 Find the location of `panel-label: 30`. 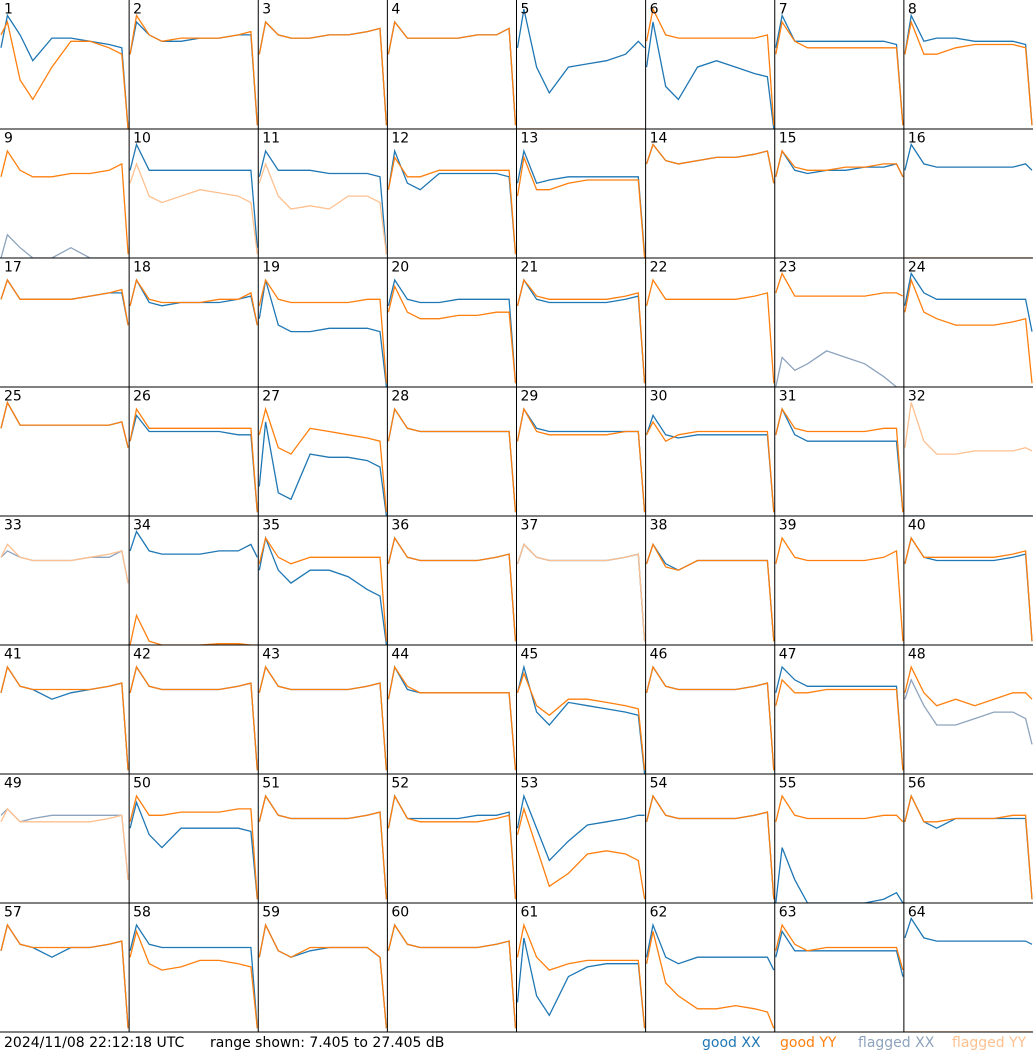

panel-label: 30 is located at coordinates (659, 397).